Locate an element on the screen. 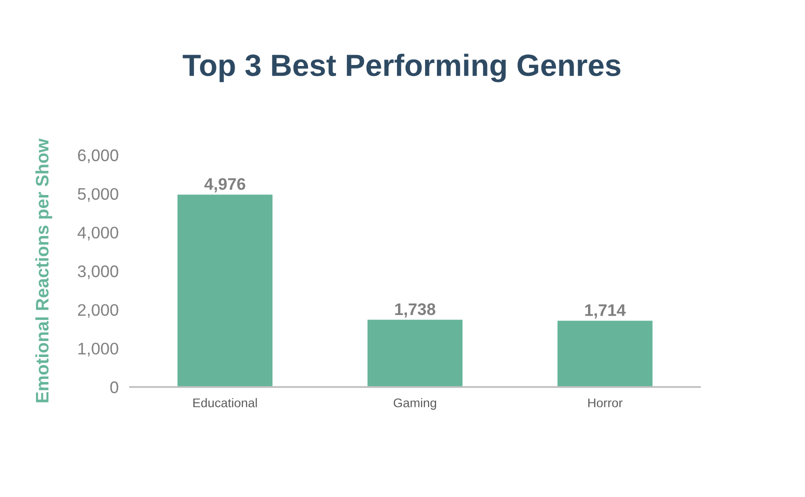 The height and width of the screenshot is (497, 805). data-label: 1,714 is located at coordinates (605, 311).